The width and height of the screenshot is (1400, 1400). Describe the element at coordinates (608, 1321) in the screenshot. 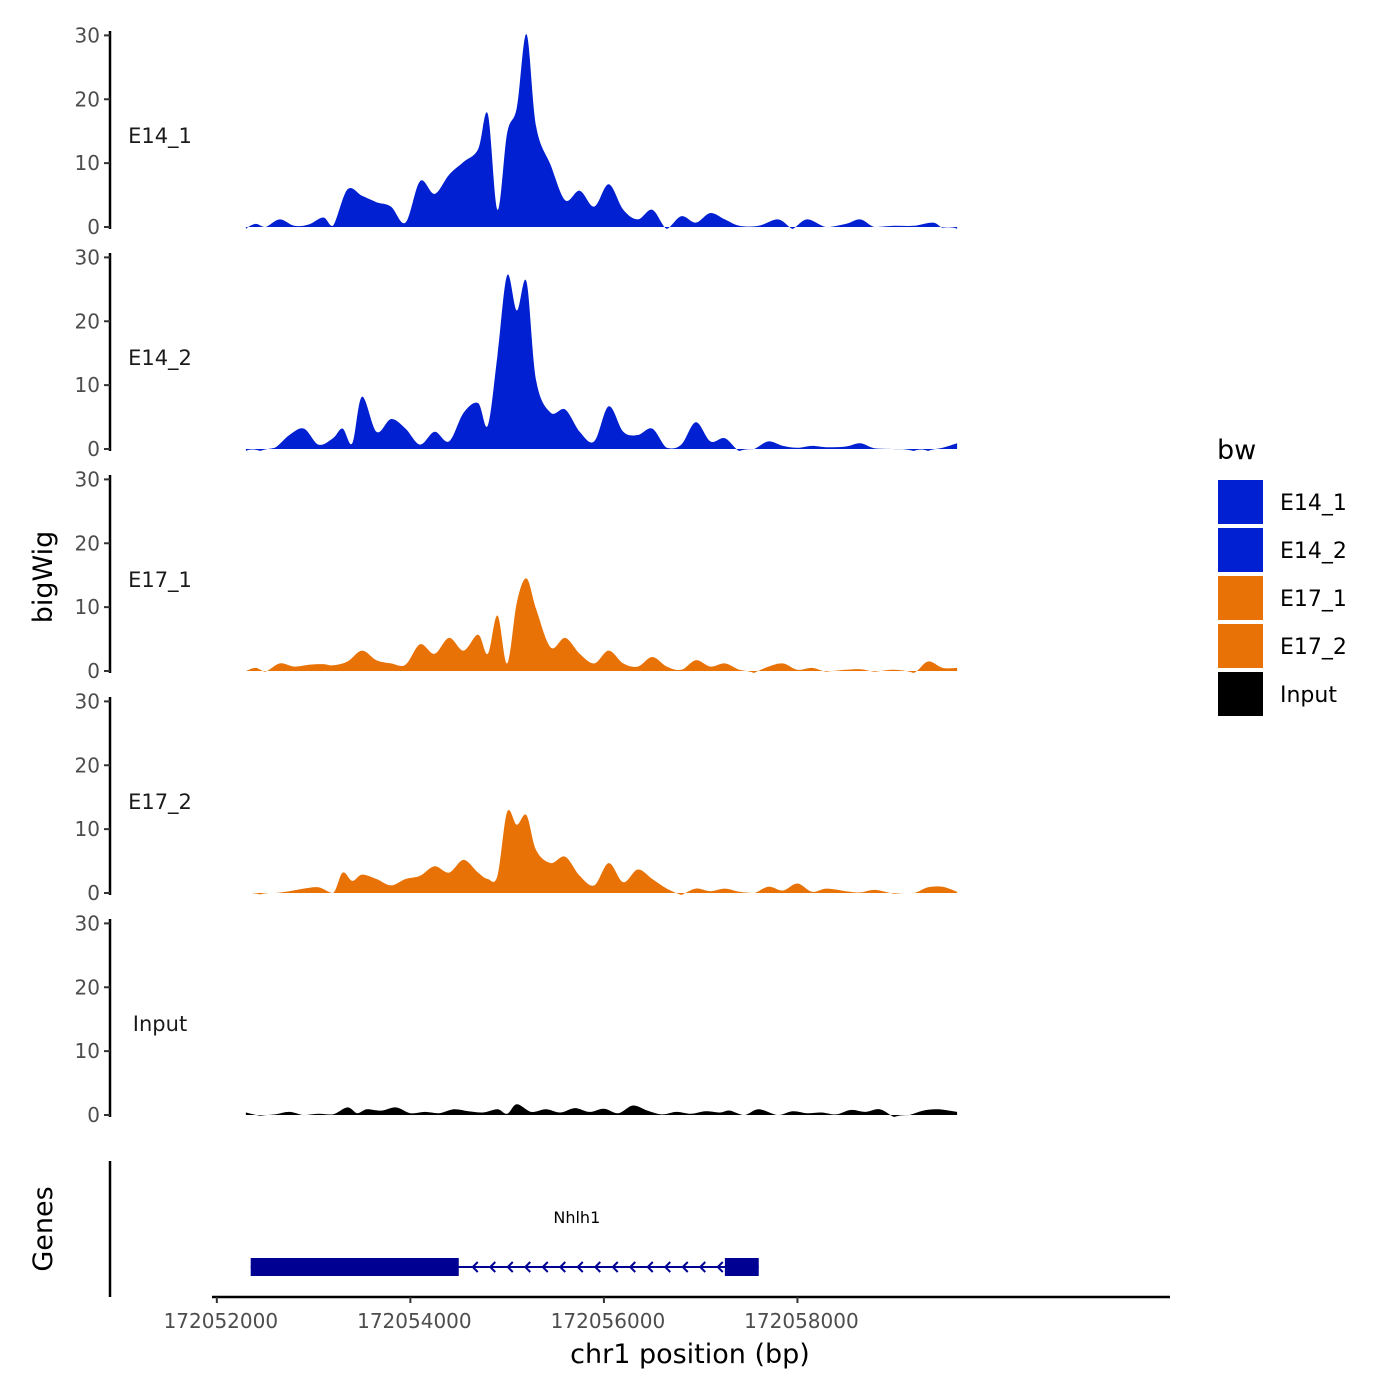

I see `x-tick-label: 172056000` at that location.